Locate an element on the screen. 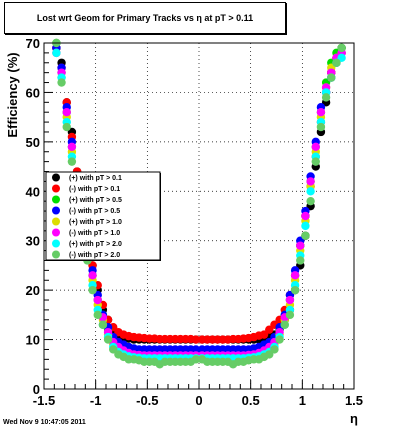 Image resolution: width=400 pixels, height=433 pixels. y-tick-label: 40 is located at coordinates (33, 191).